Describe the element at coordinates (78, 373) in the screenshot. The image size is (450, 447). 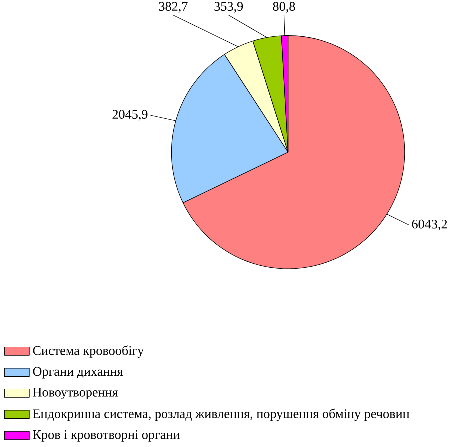
I see `legend-label: Органи дихання` at that location.